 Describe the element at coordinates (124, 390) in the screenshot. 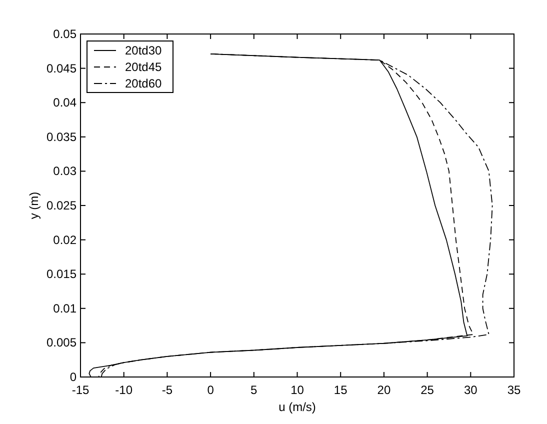

I see `x-tick-label: -10` at that location.